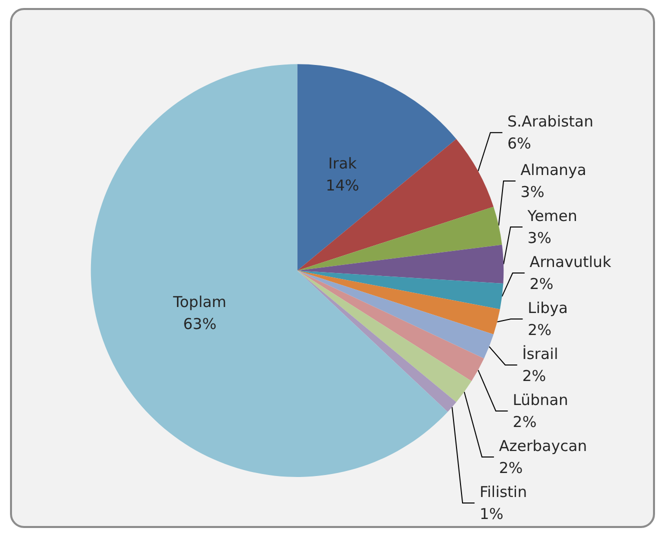 The image size is (669, 536). I want to click on slice-label: Toplam, so click(199, 301).